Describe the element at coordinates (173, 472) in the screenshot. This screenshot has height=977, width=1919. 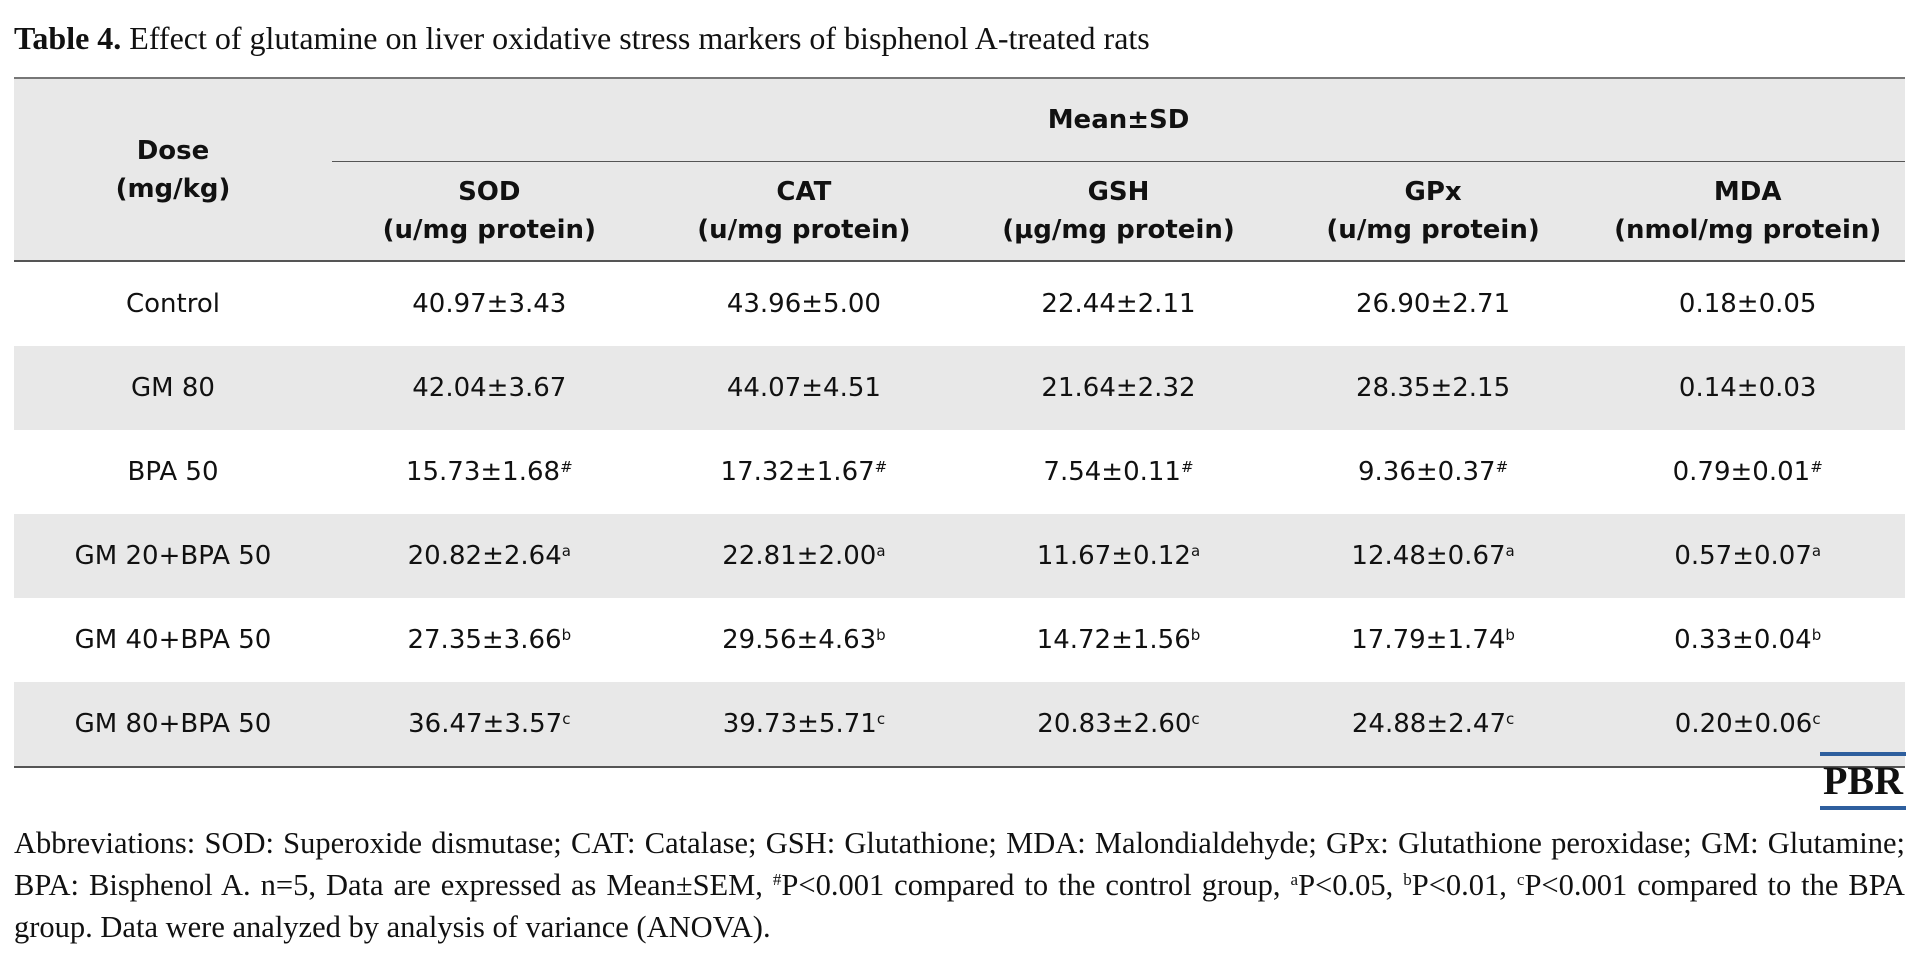
I see `dose-cell: BPA 50` at that location.